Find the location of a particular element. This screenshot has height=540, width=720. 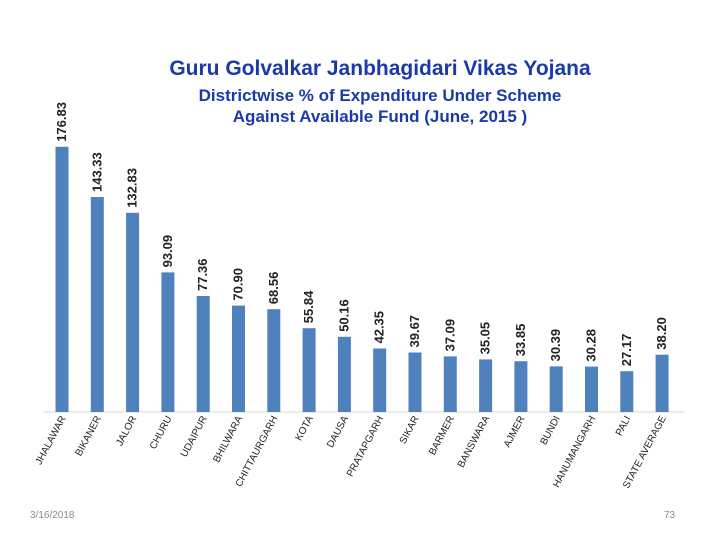

bar-bikaner is located at coordinates (97, 304).